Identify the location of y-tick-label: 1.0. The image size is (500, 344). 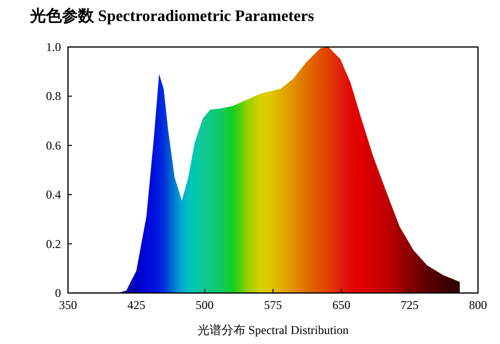
(53, 47).